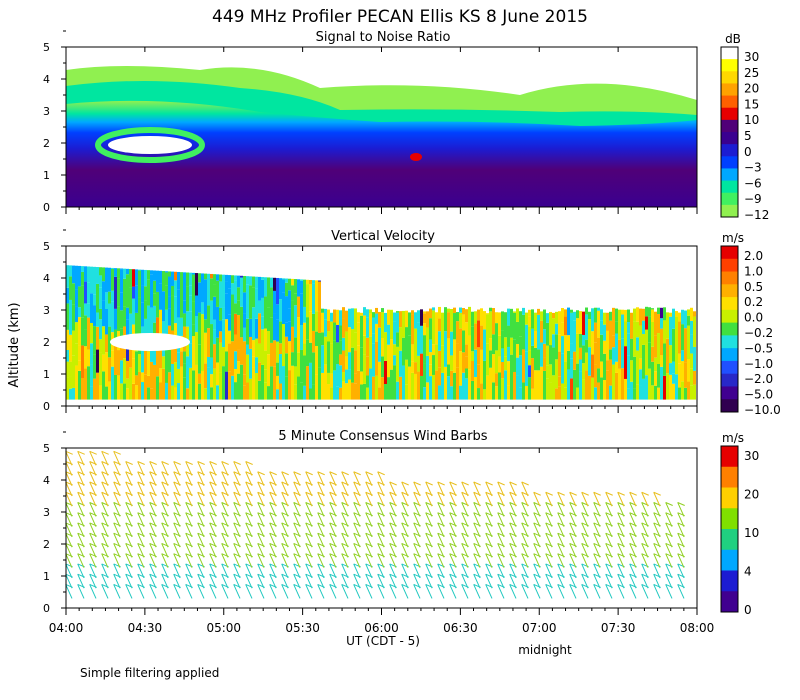 This screenshot has height=700, width=800. Describe the element at coordinates (383, 641) in the screenshot. I see `x-axis-label: UT (CDT - 5)` at that location.